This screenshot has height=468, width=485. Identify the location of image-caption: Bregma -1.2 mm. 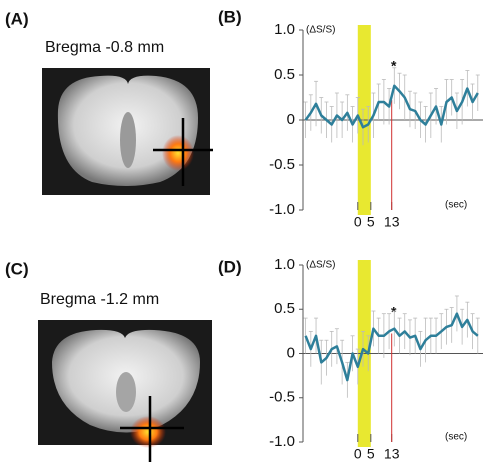
(99, 299).